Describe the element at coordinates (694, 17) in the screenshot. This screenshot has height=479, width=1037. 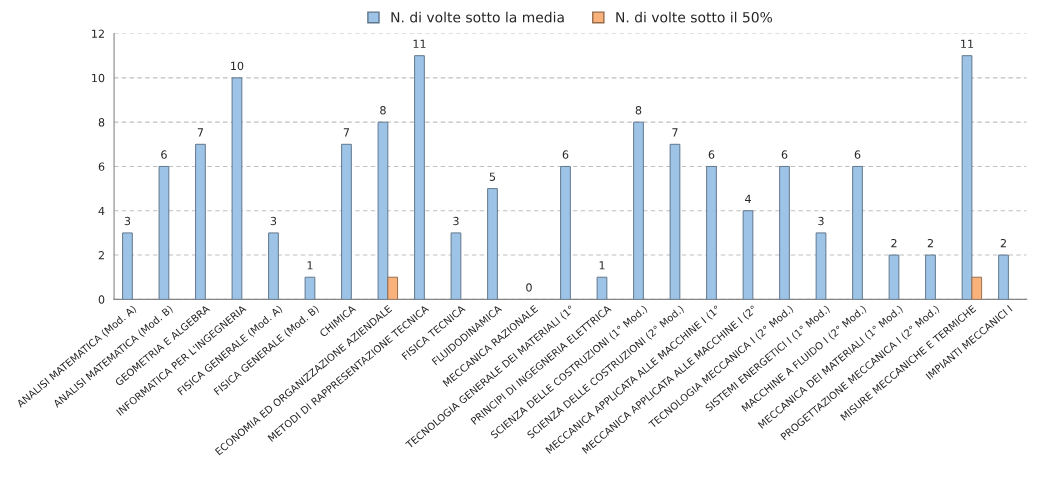
I see `legend-label: N. di volte sotto il 50%` at that location.